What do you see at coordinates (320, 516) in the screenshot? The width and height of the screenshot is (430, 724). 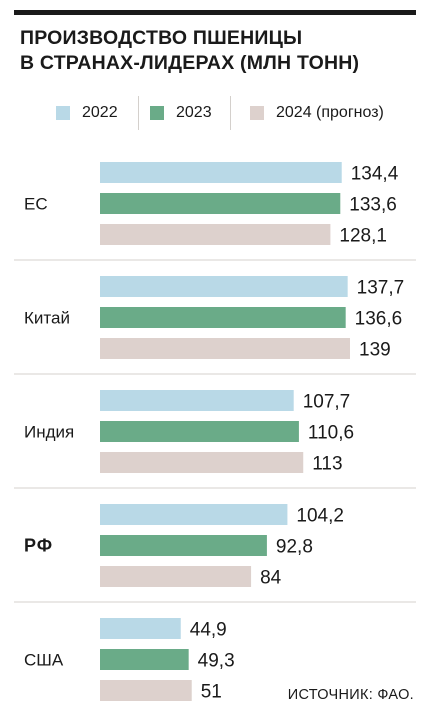 I see `value-label: 104,2` at bounding box center [320, 516].